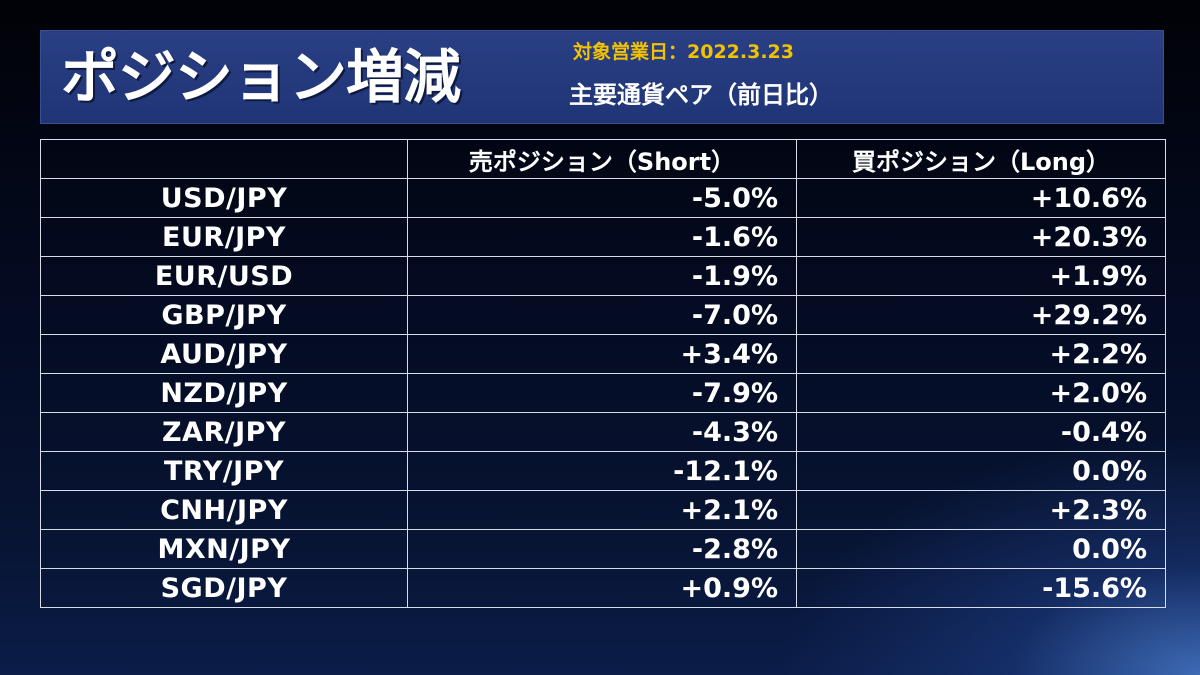  I want to click on short-change-cell: -12.1%, so click(602, 471).